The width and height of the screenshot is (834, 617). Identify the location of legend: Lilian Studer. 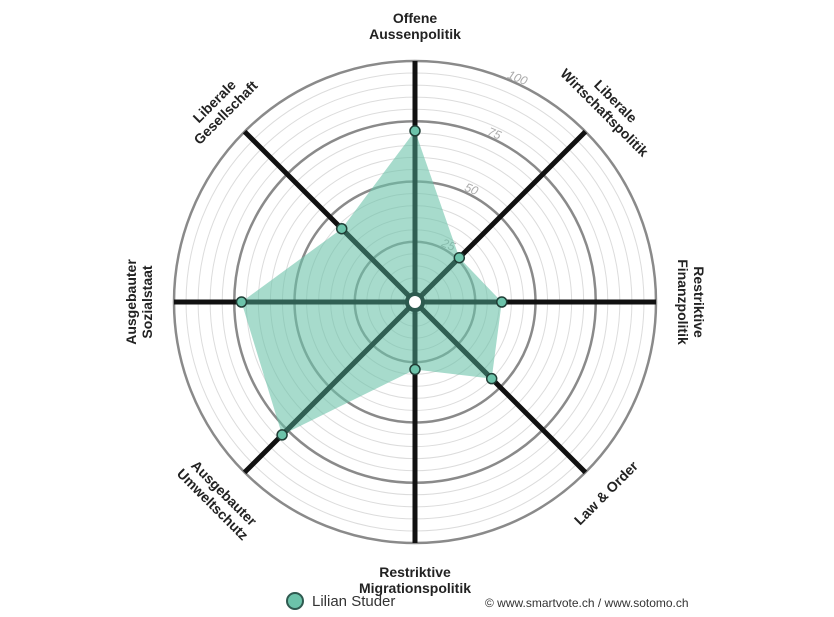
(340, 601).